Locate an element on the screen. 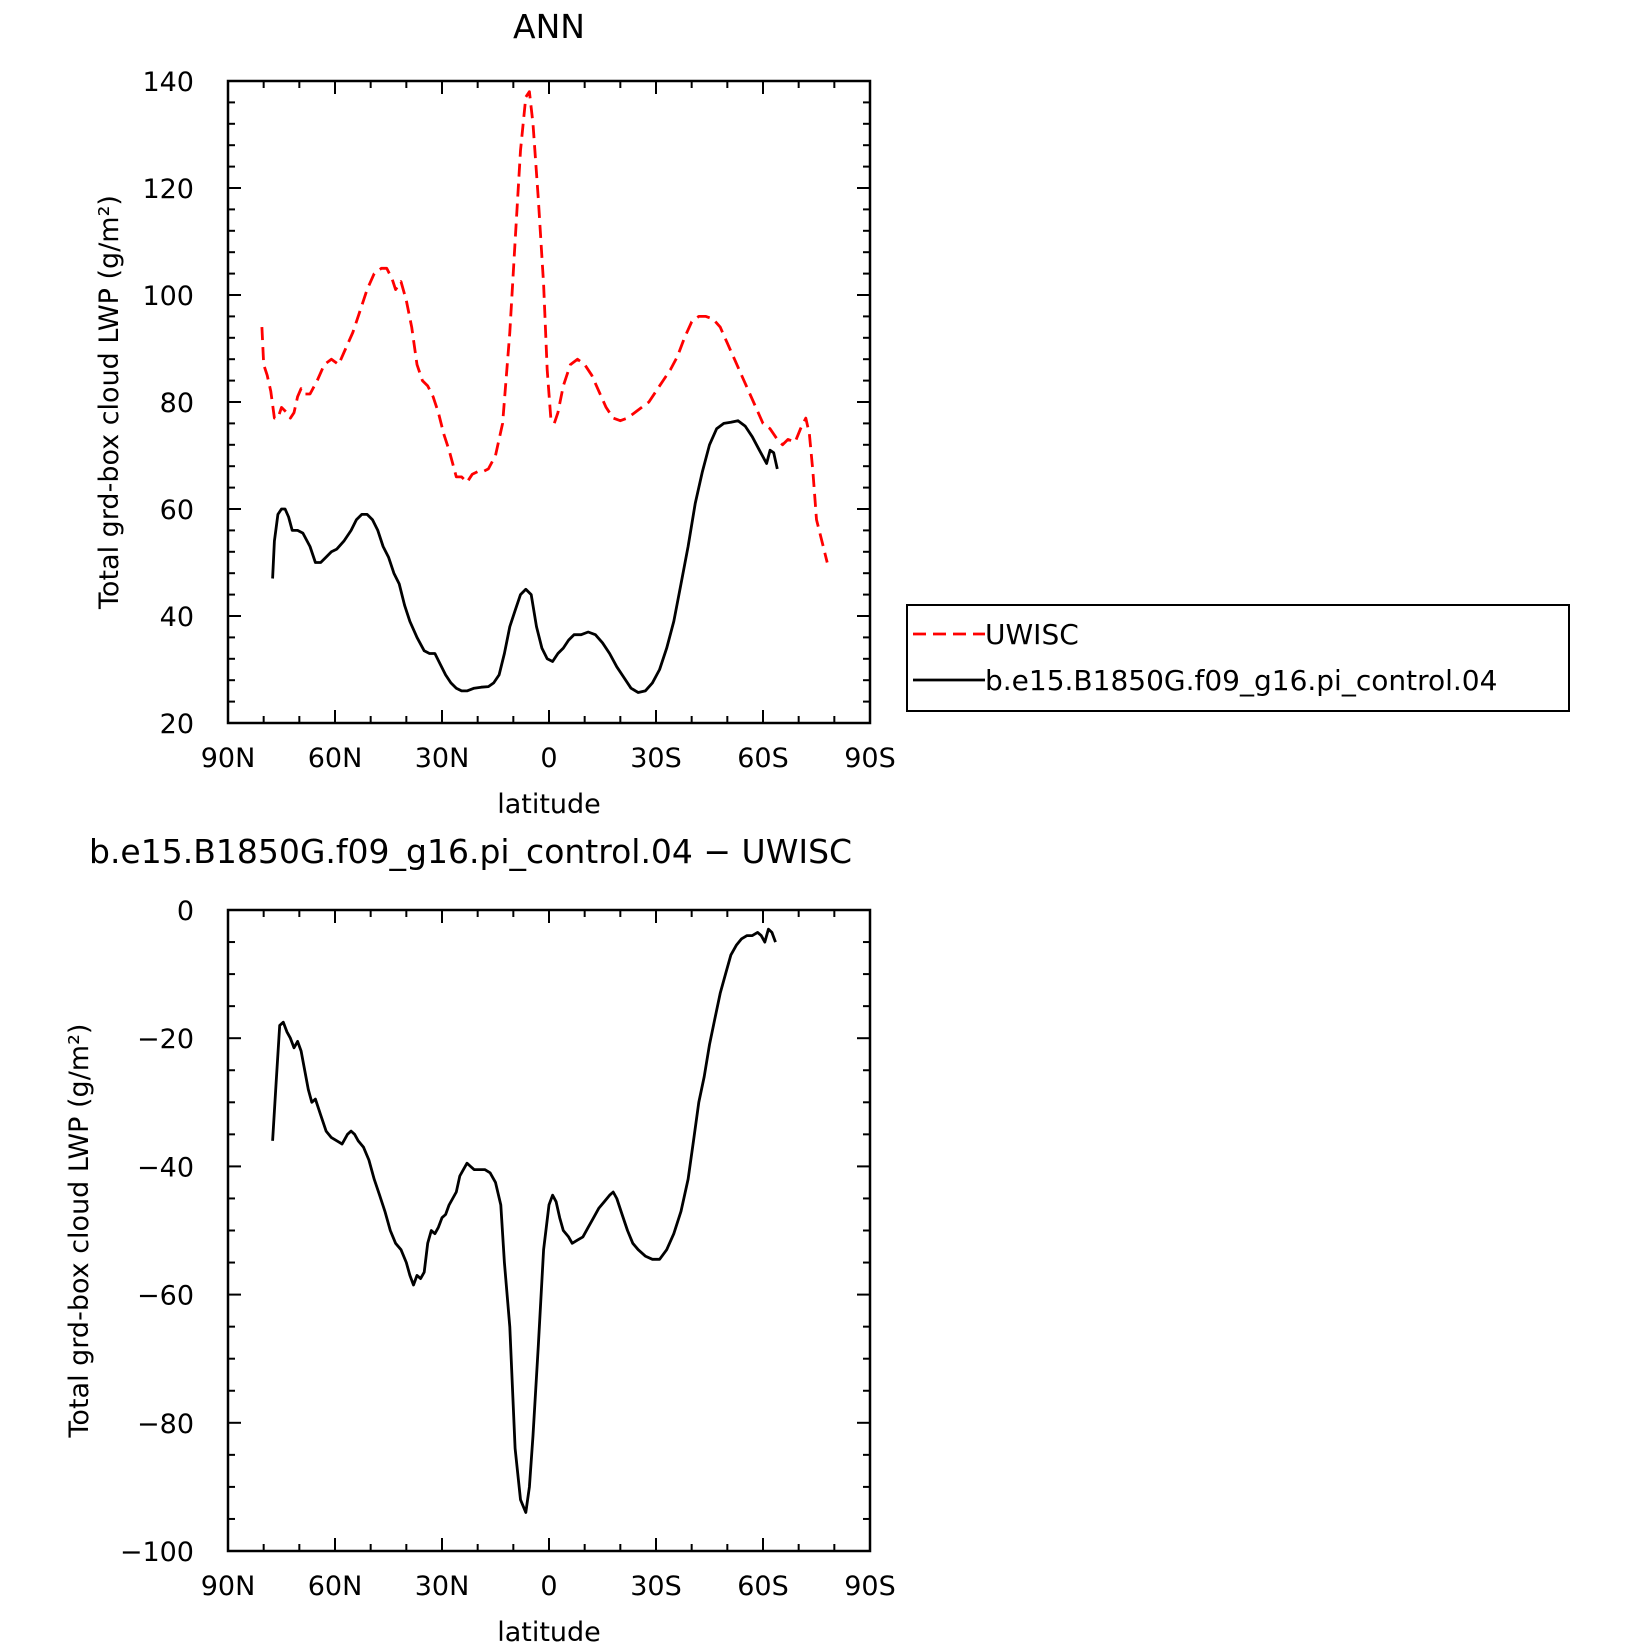 This screenshot has height=1652, width=1652. bottom-x-tick-label: 0 is located at coordinates (548, 1586).